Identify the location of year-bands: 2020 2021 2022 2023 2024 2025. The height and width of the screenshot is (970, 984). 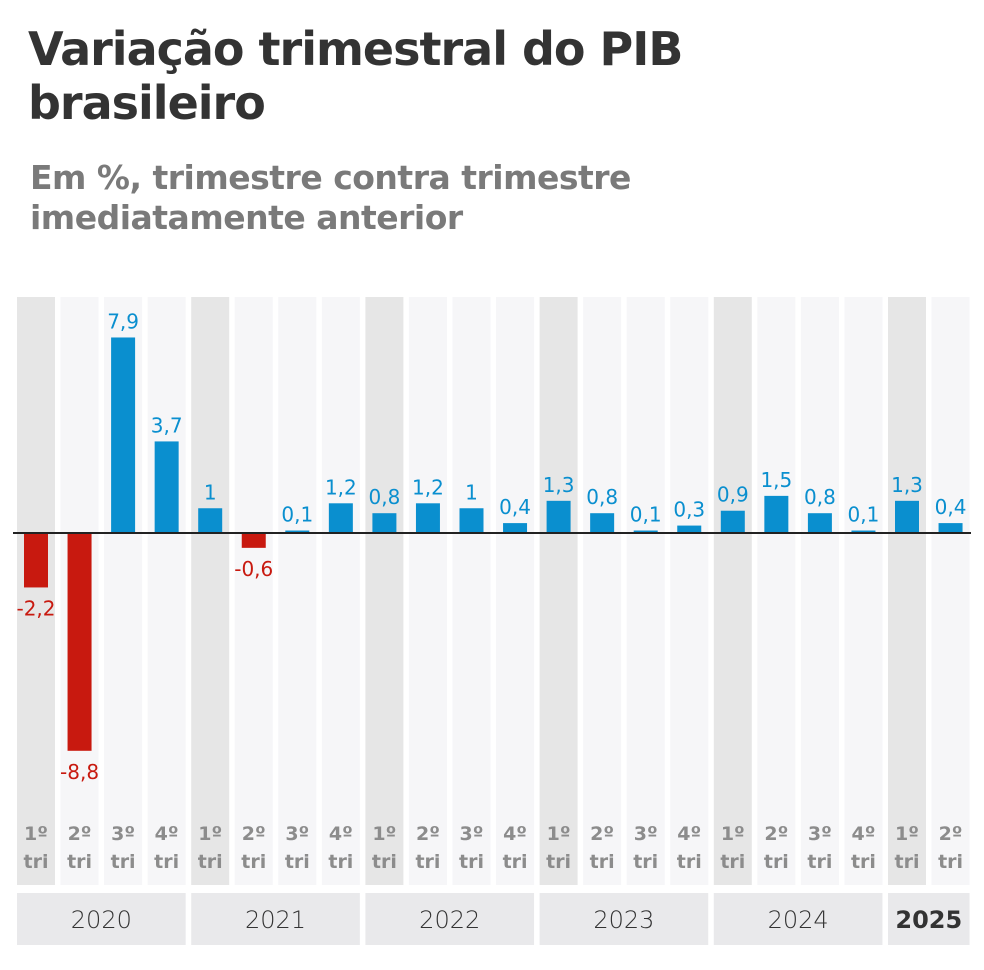
(493, 919).